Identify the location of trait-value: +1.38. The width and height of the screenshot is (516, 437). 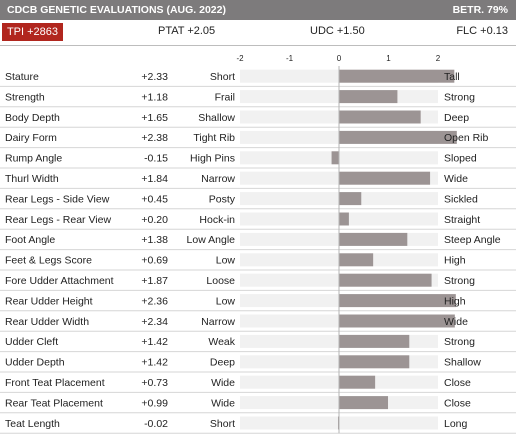
(154, 240).